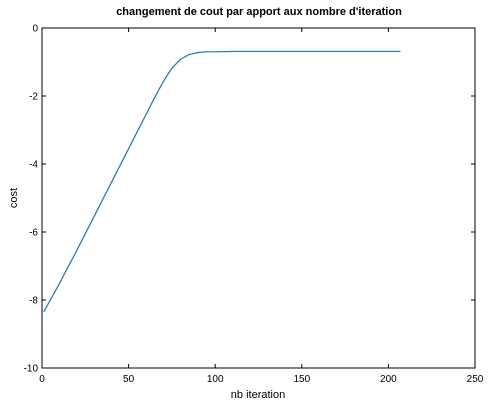 The width and height of the screenshot is (500, 409). Describe the element at coordinates (42, 379) in the screenshot. I see `x-tick-label: 0` at that location.